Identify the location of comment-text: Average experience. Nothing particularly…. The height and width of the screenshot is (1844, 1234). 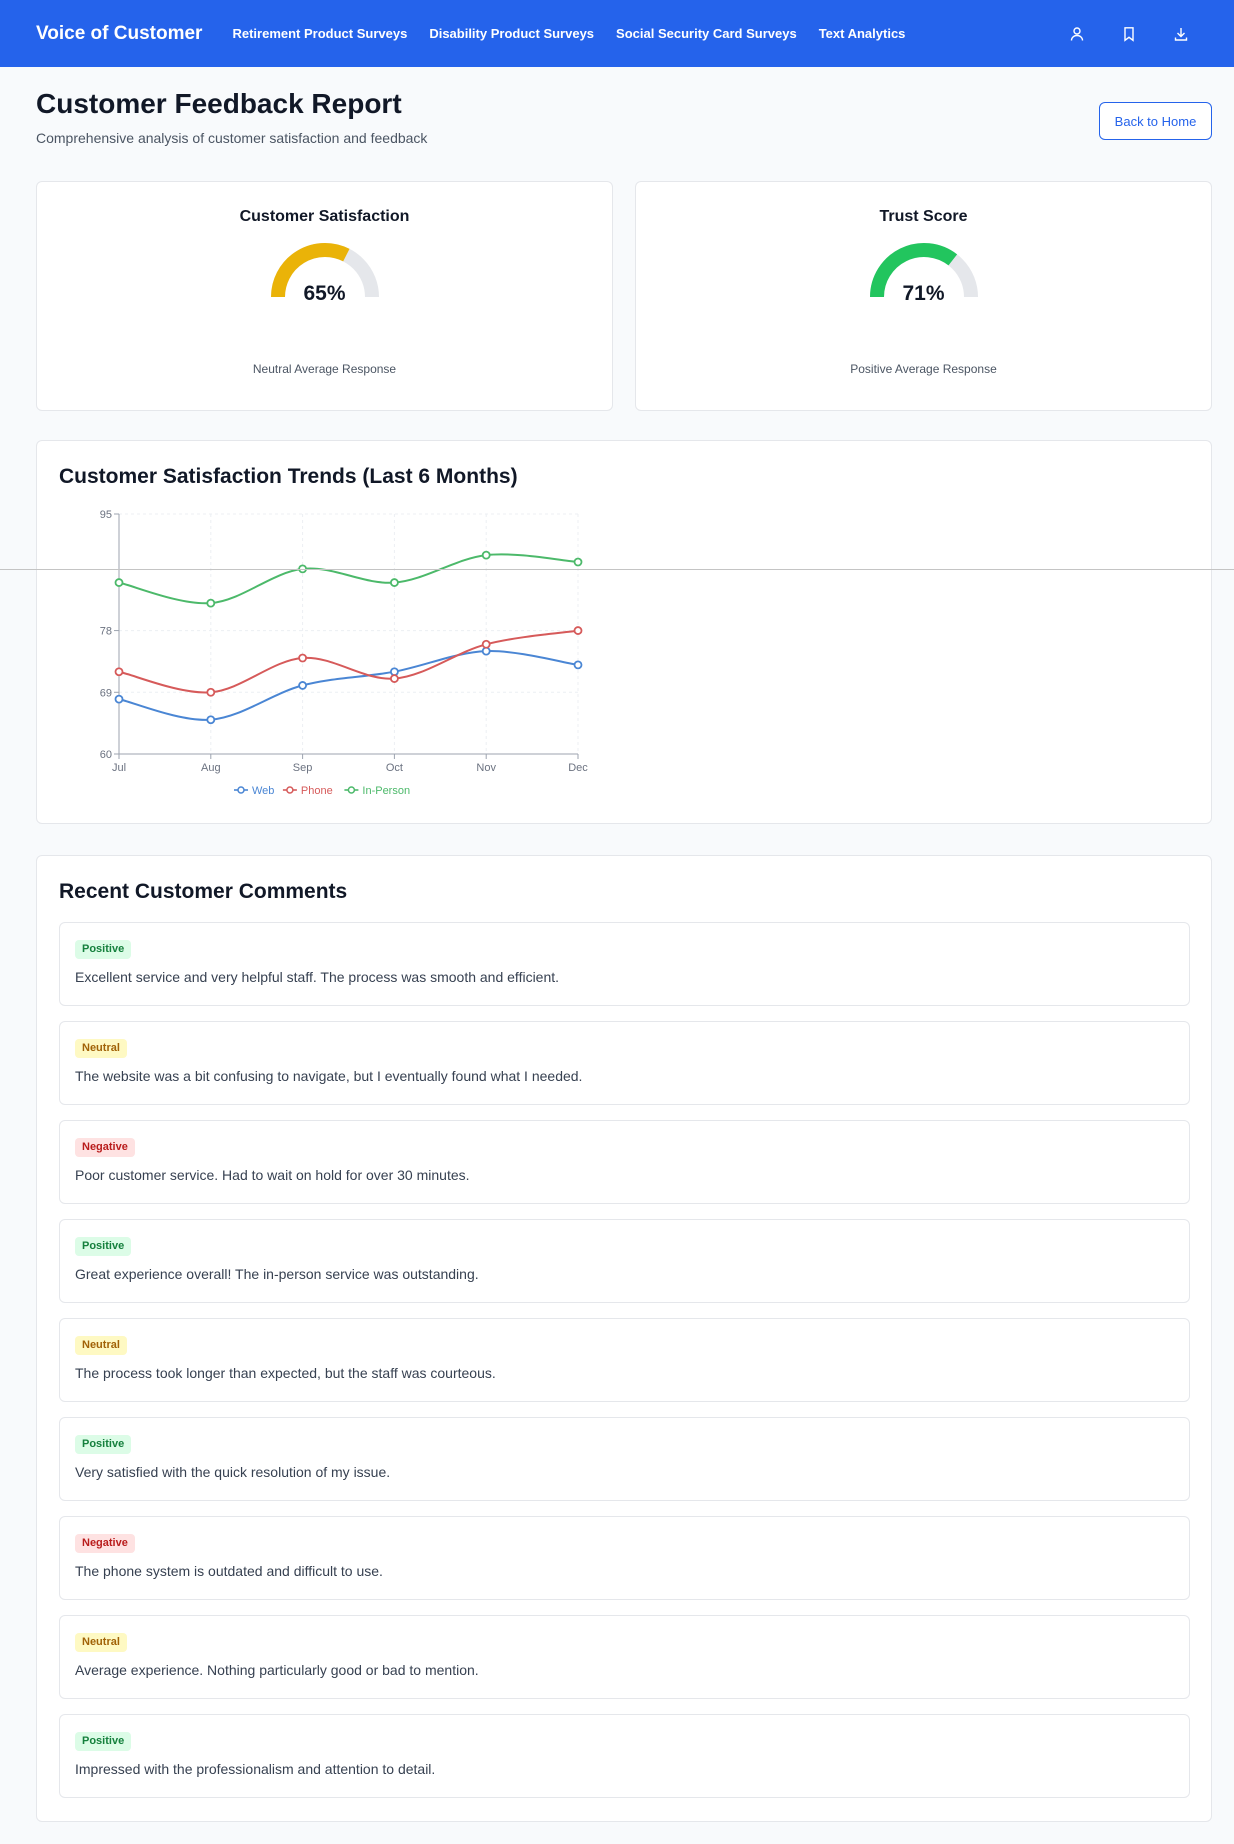
(277, 1670).